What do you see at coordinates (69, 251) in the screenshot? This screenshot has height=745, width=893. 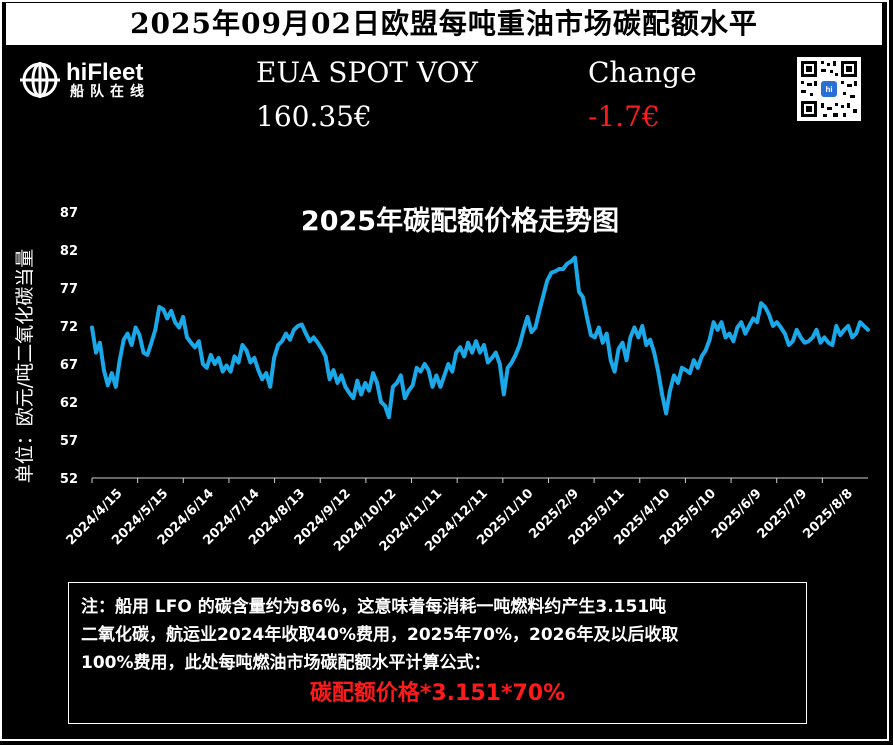 I see `y-tick-label: 82` at bounding box center [69, 251].